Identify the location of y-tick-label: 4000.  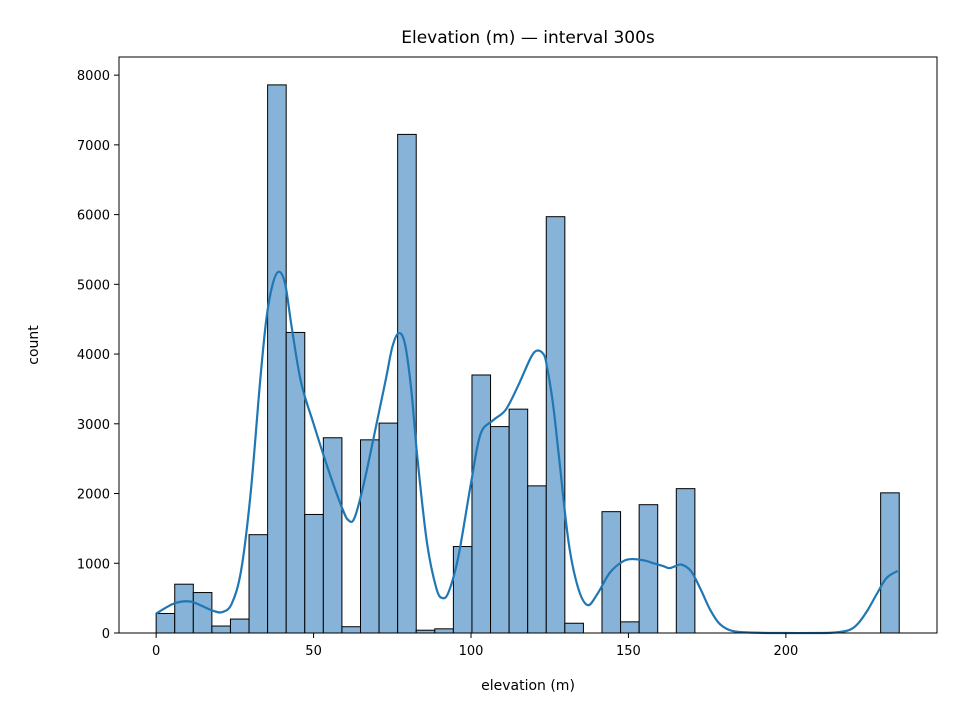
(93, 355).